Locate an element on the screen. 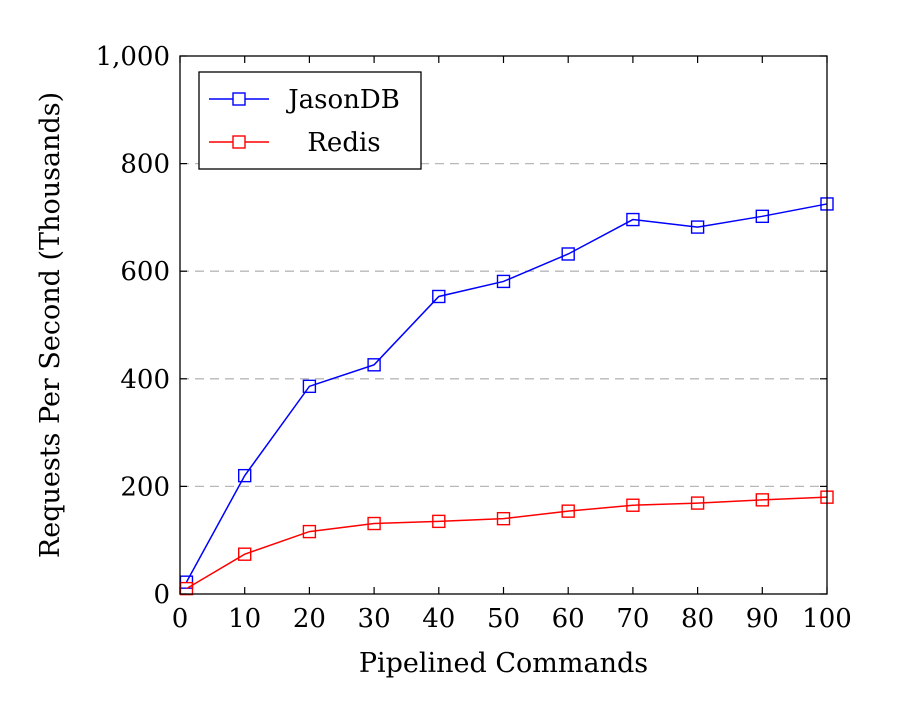  x-tick-label: 30 is located at coordinates (374, 619).